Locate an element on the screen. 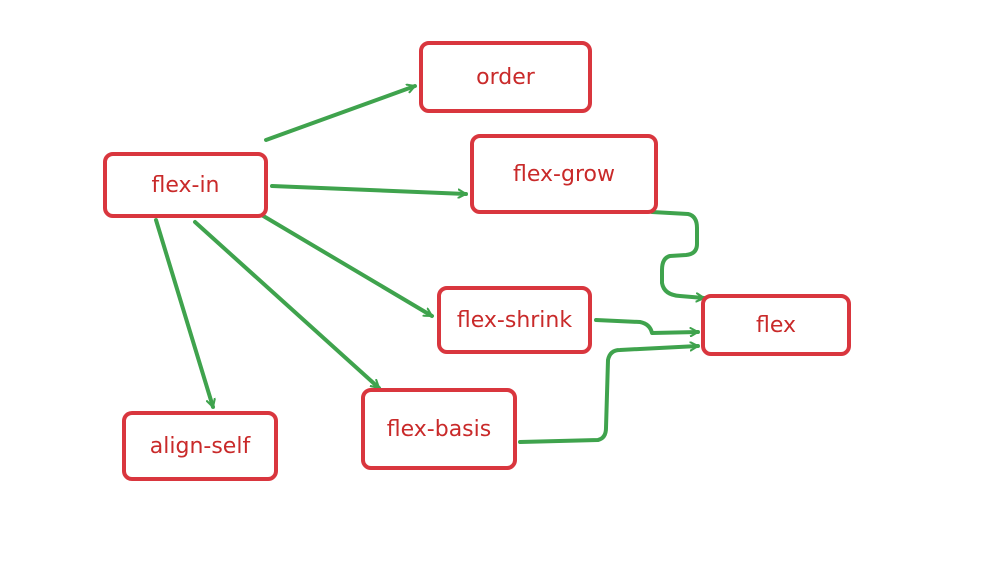  node-flex-shrink-label: flex-shrink is located at coordinates (514, 320).